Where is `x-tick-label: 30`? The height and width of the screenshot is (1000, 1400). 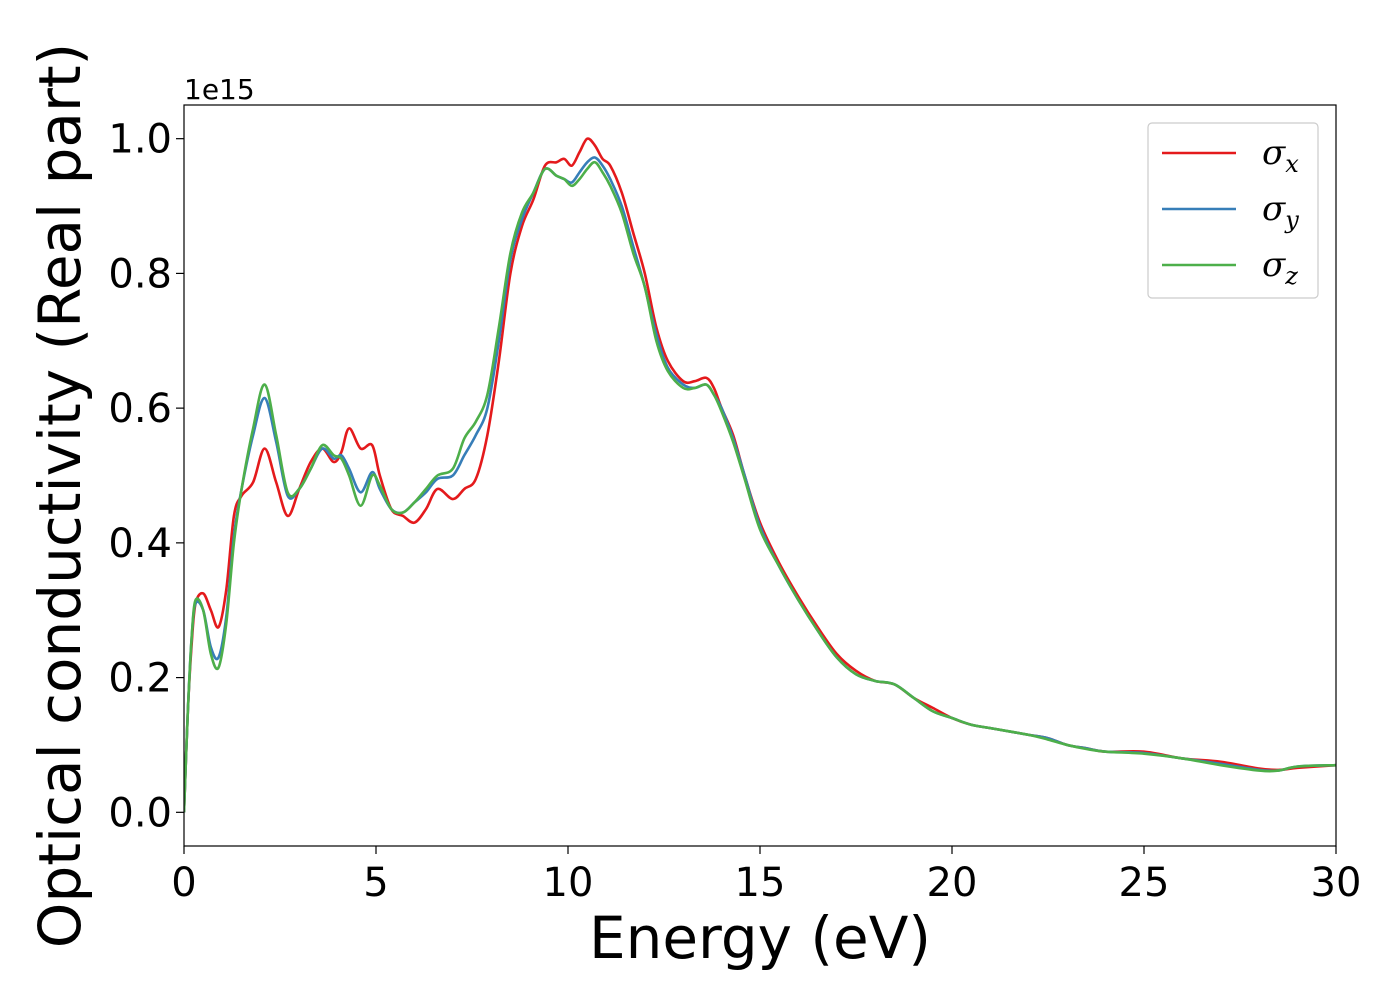
x-tick-label: 30 is located at coordinates (1336, 883).